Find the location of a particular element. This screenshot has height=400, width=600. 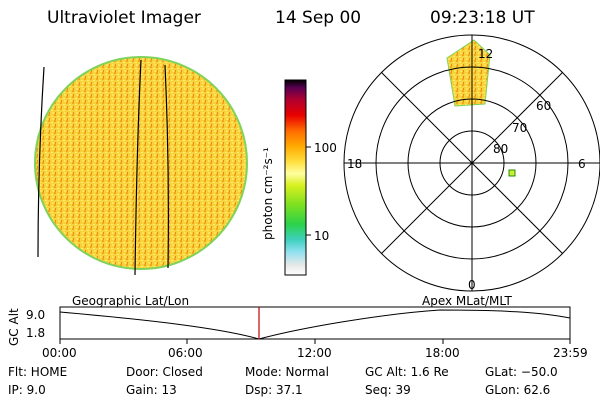

mlt-label-6: 6 is located at coordinates (582, 164).